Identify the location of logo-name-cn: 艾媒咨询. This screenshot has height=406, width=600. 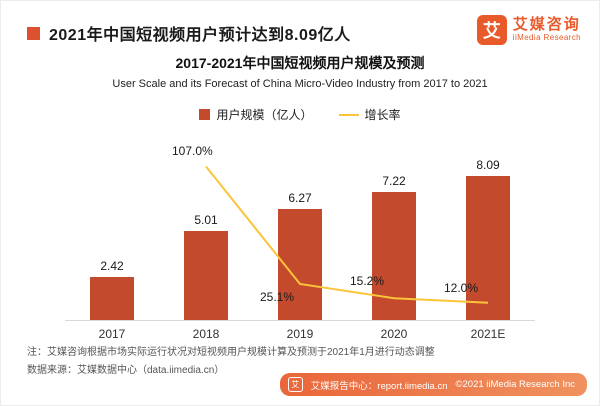
(546, 25).